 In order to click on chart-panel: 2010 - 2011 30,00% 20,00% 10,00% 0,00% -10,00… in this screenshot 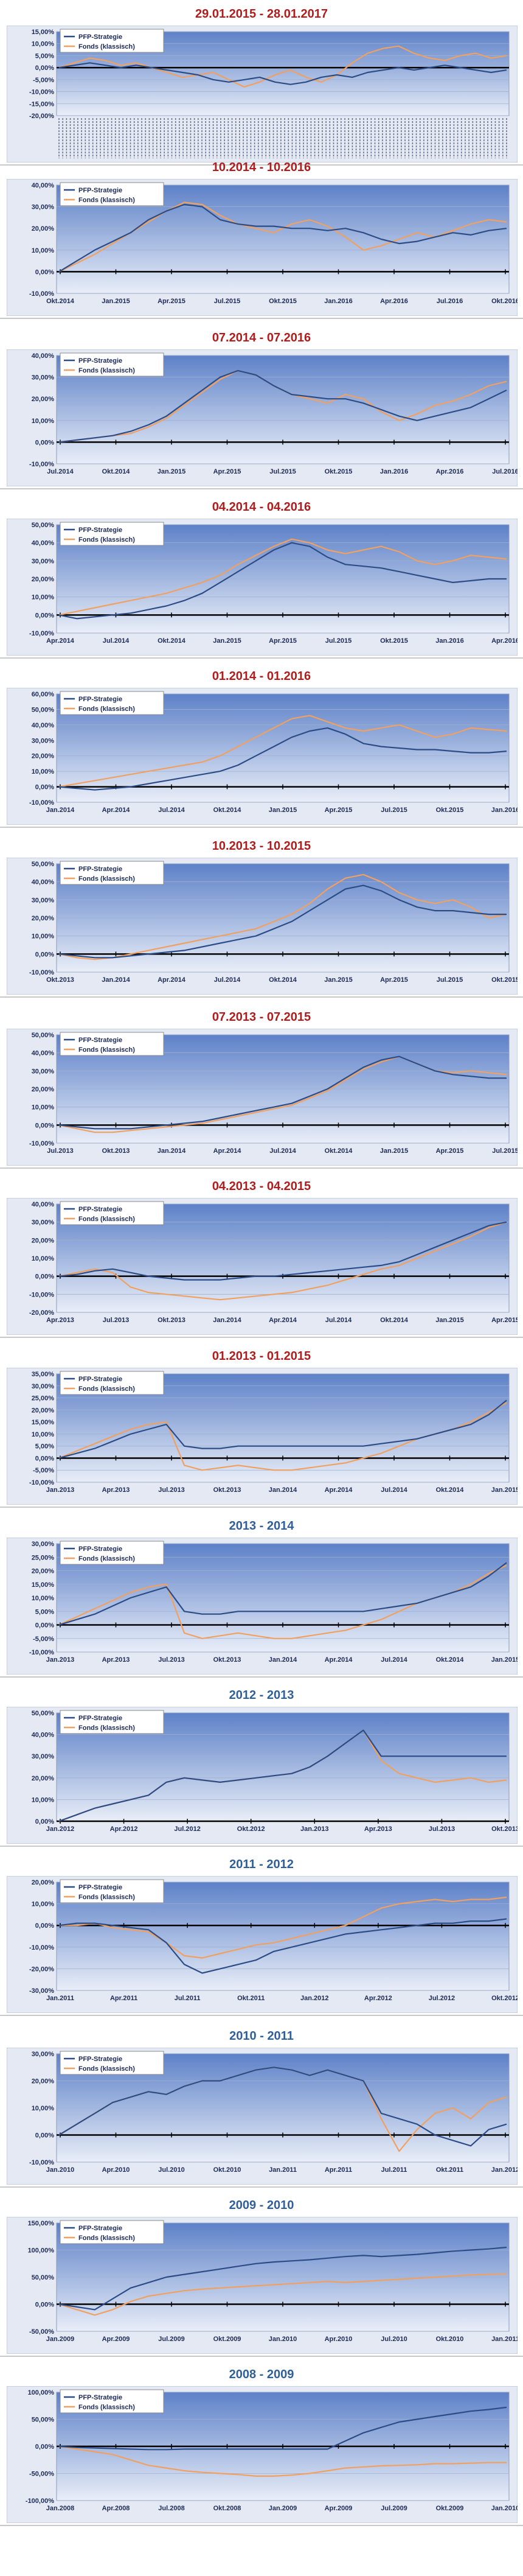, I will do `click(261, 2109)`.